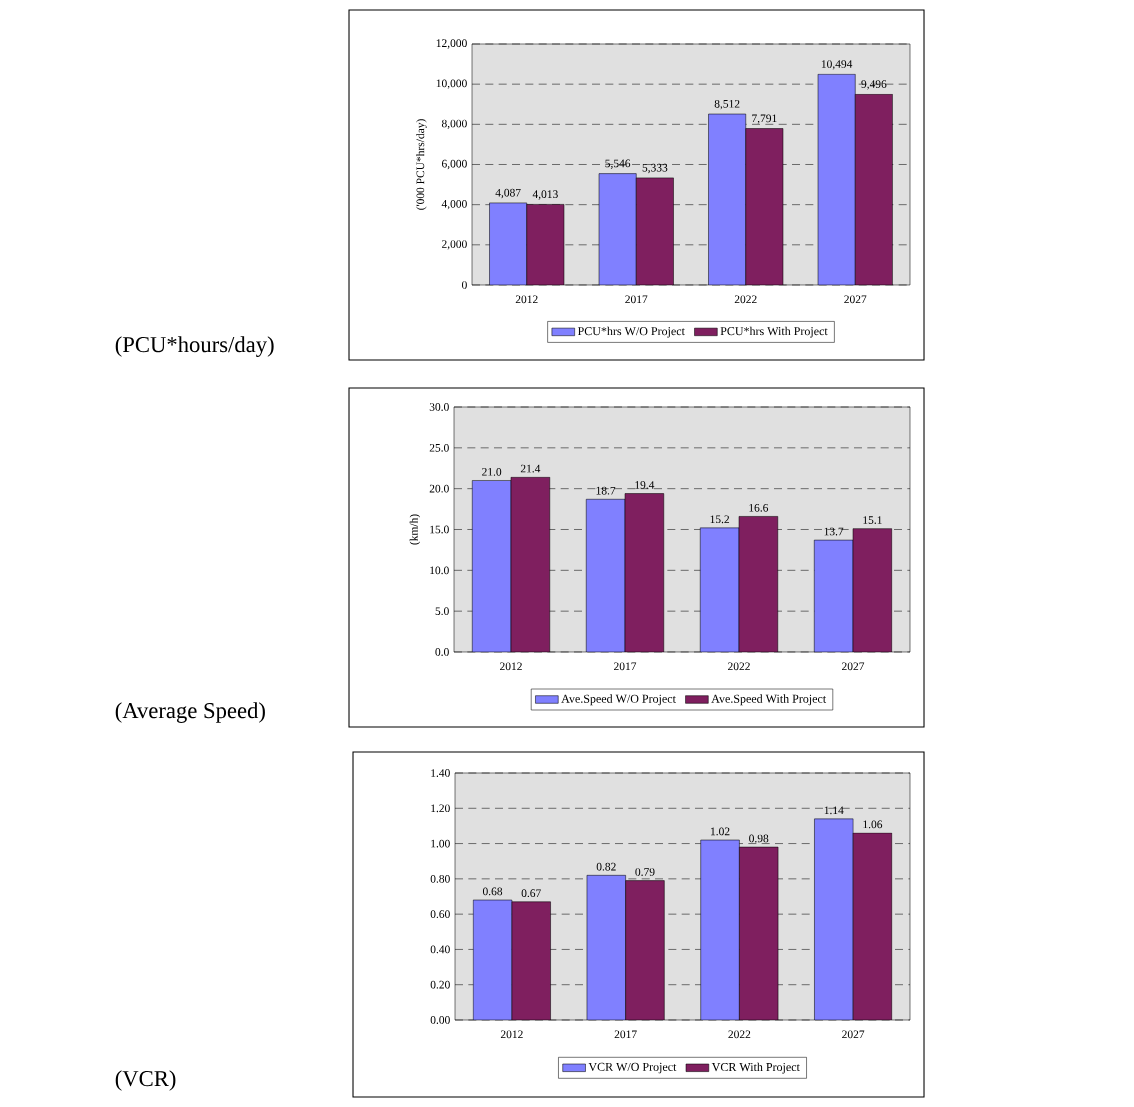 This screenshot has height=1107, width=1134. Describe the element at coordinates (834, 810) in the screenshot. I see `data-label: 1.14` at that location.